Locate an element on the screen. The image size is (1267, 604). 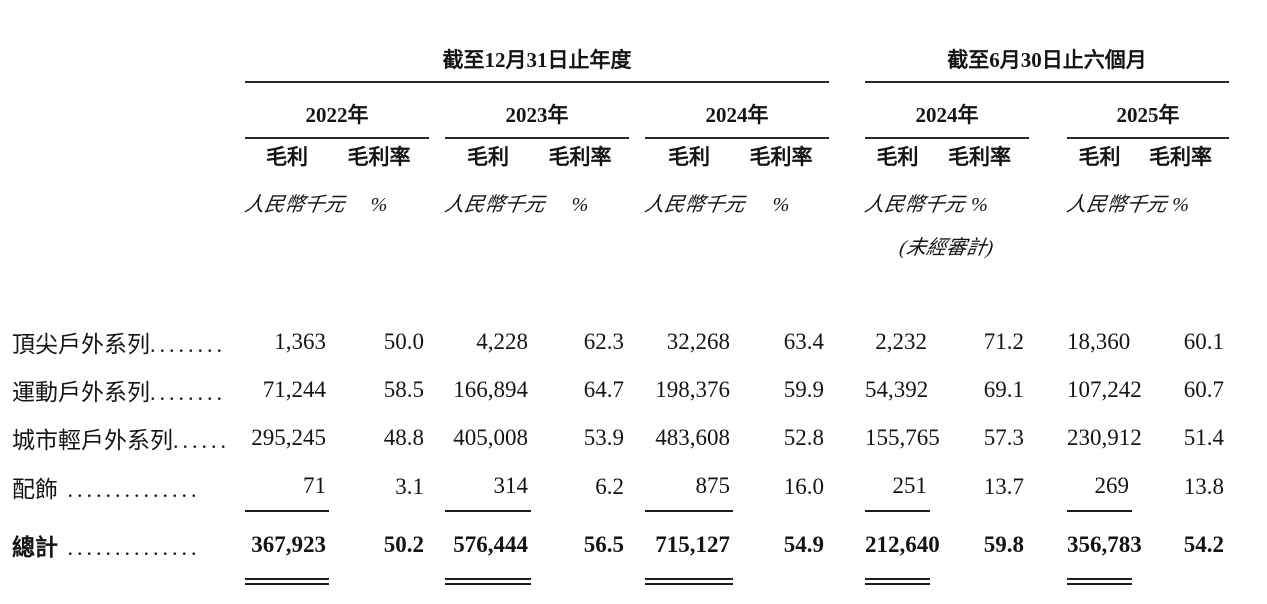
metric-header-row: 毛利 毛利率 毛利 毛利率 毛利 毛利率 毛利 毛利率 毛利 毛利率 is located at coordinates (615, 155).